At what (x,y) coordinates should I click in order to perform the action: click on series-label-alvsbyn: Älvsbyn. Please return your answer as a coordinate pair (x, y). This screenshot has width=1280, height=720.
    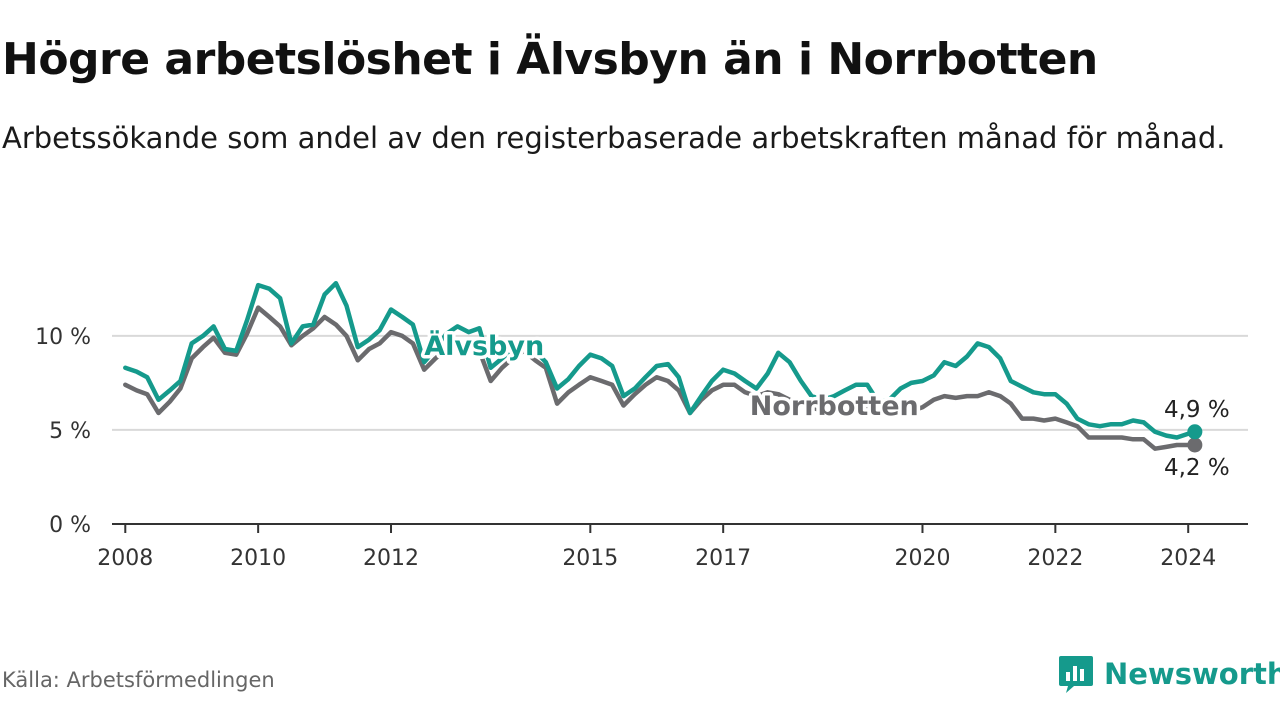
    Looking at the image, I should click on (484, 346).